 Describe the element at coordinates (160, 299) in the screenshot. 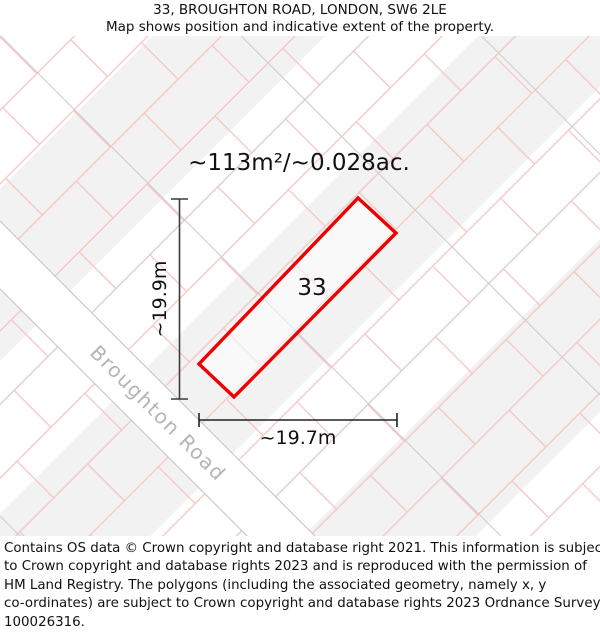

I see `vertical-dimension-label: ~19.9m` at that location.